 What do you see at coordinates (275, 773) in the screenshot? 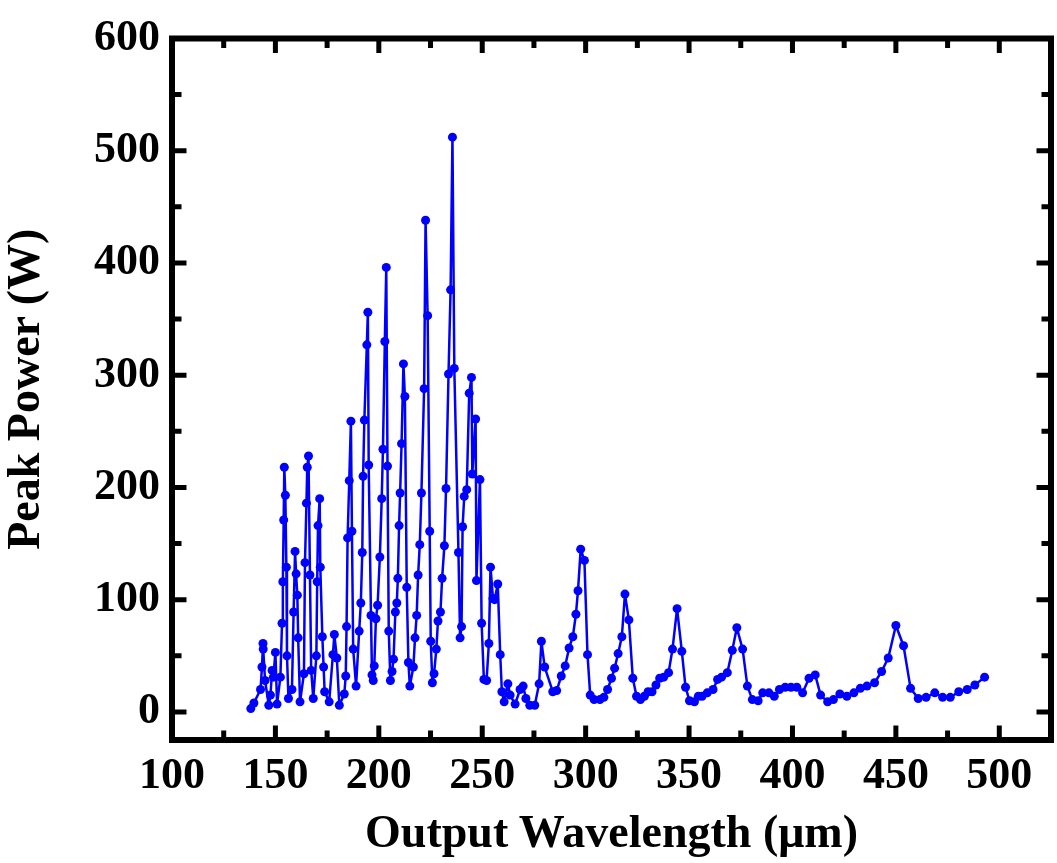
I see `x-tick-label: 150` at bounding box center [275, 773].